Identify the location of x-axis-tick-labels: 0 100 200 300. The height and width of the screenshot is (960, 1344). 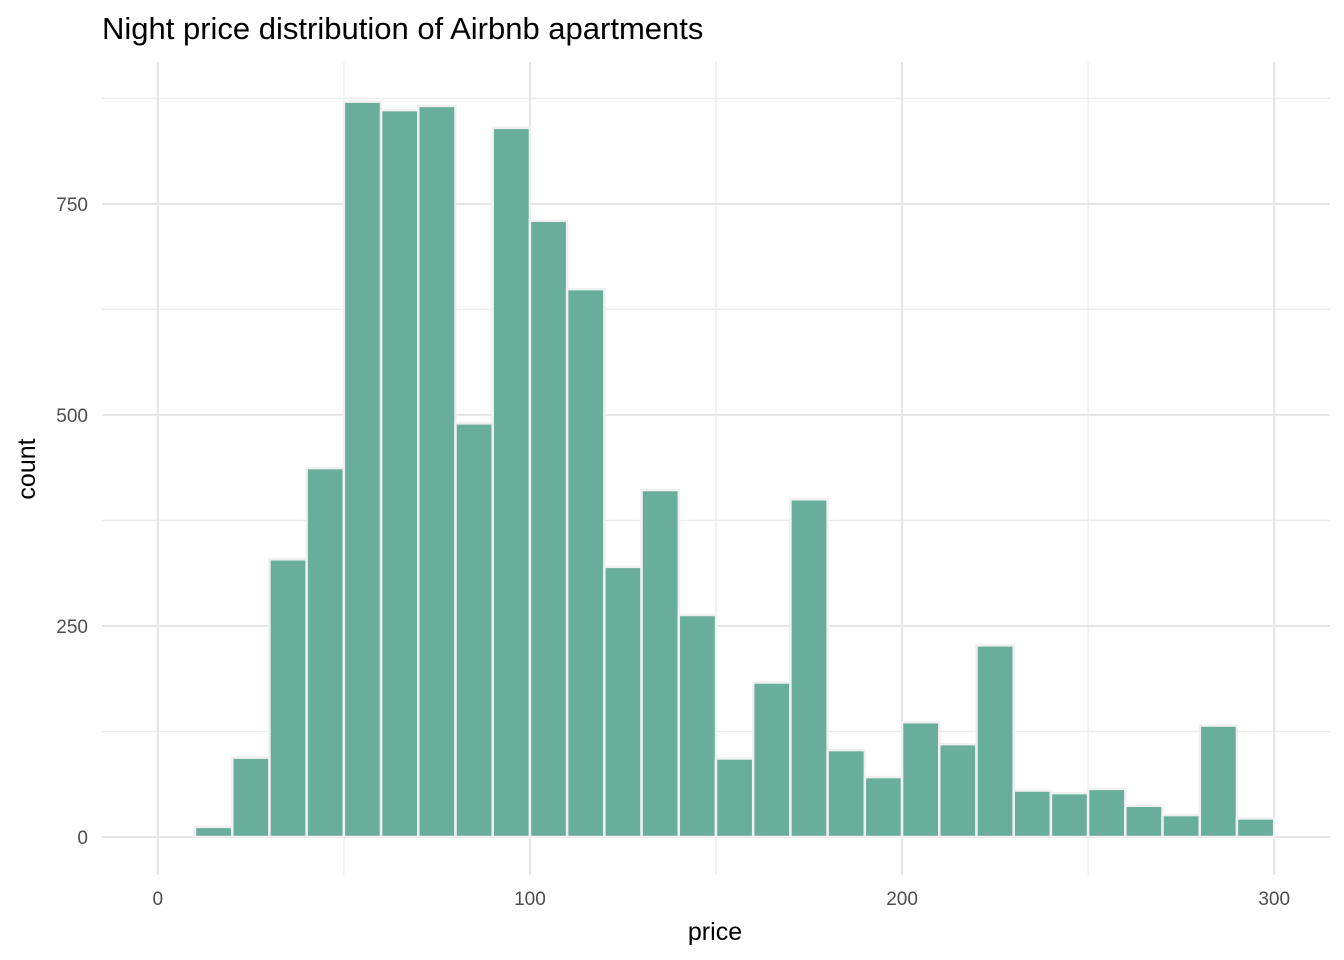
(722, 899).